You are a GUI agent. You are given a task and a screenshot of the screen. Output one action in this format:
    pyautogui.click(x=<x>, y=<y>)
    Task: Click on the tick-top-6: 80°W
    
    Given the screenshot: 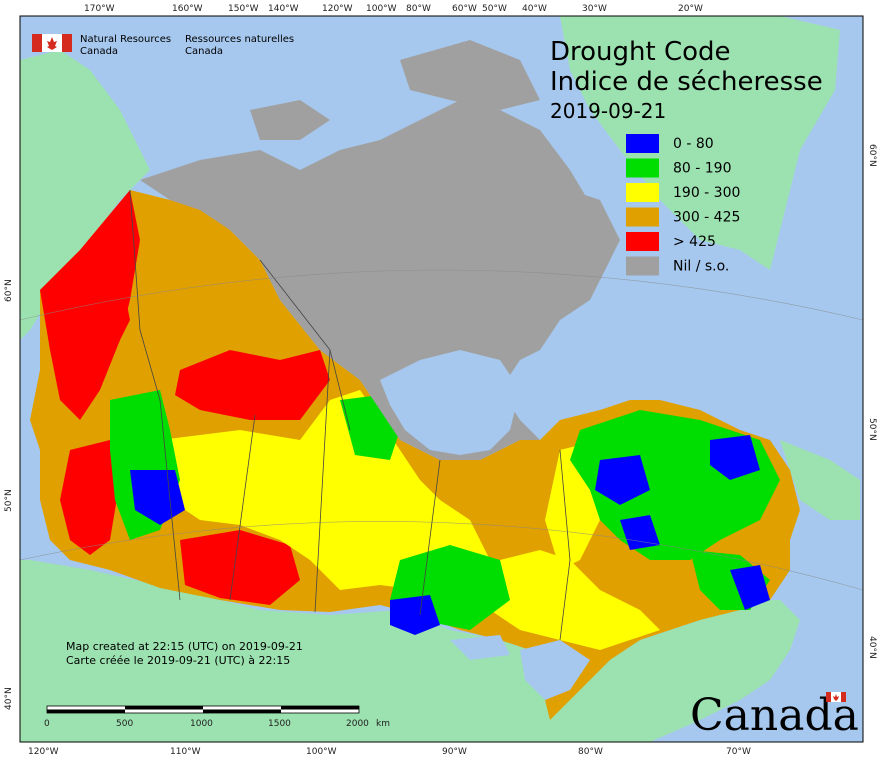 What is the action you would take?
    pyautogui.click(x=418, y=9)
    